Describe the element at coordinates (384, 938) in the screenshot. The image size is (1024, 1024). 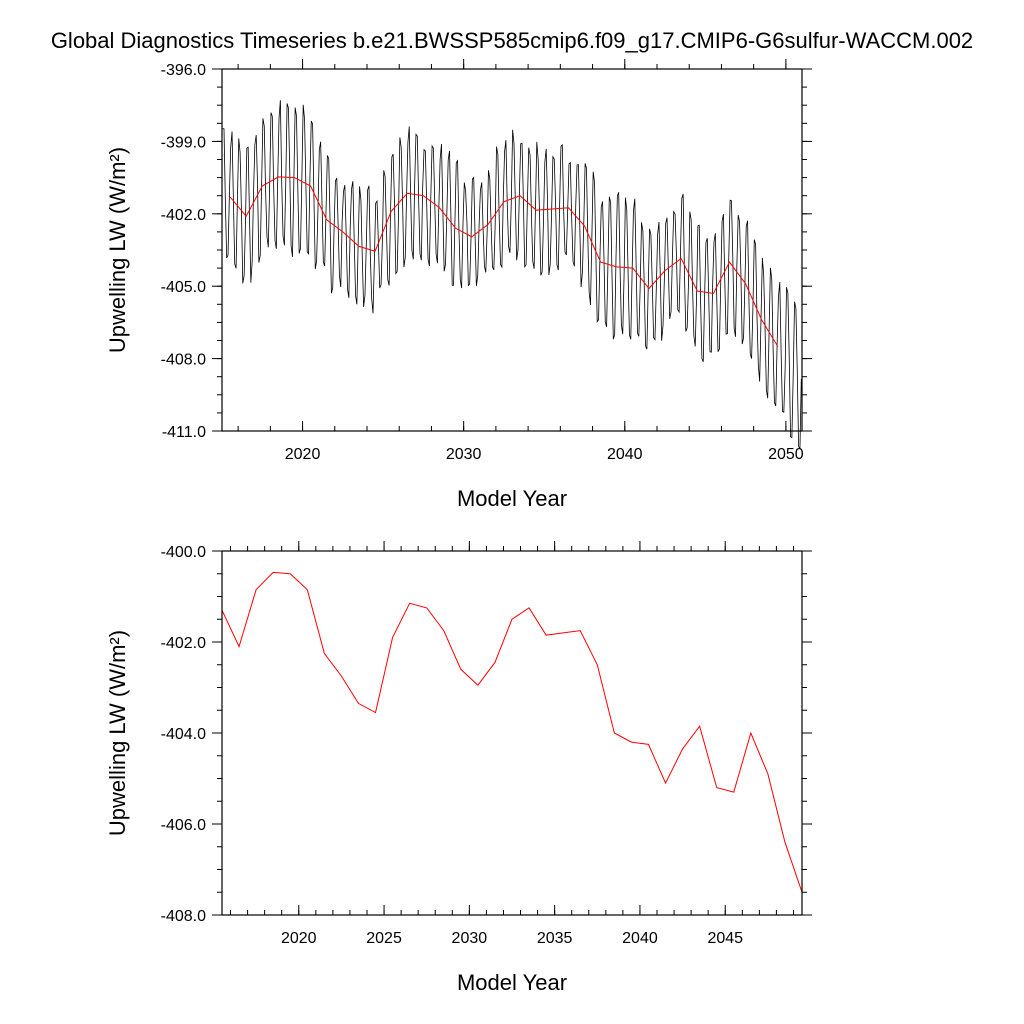
I see `x-tick-label: 2025` at that location.